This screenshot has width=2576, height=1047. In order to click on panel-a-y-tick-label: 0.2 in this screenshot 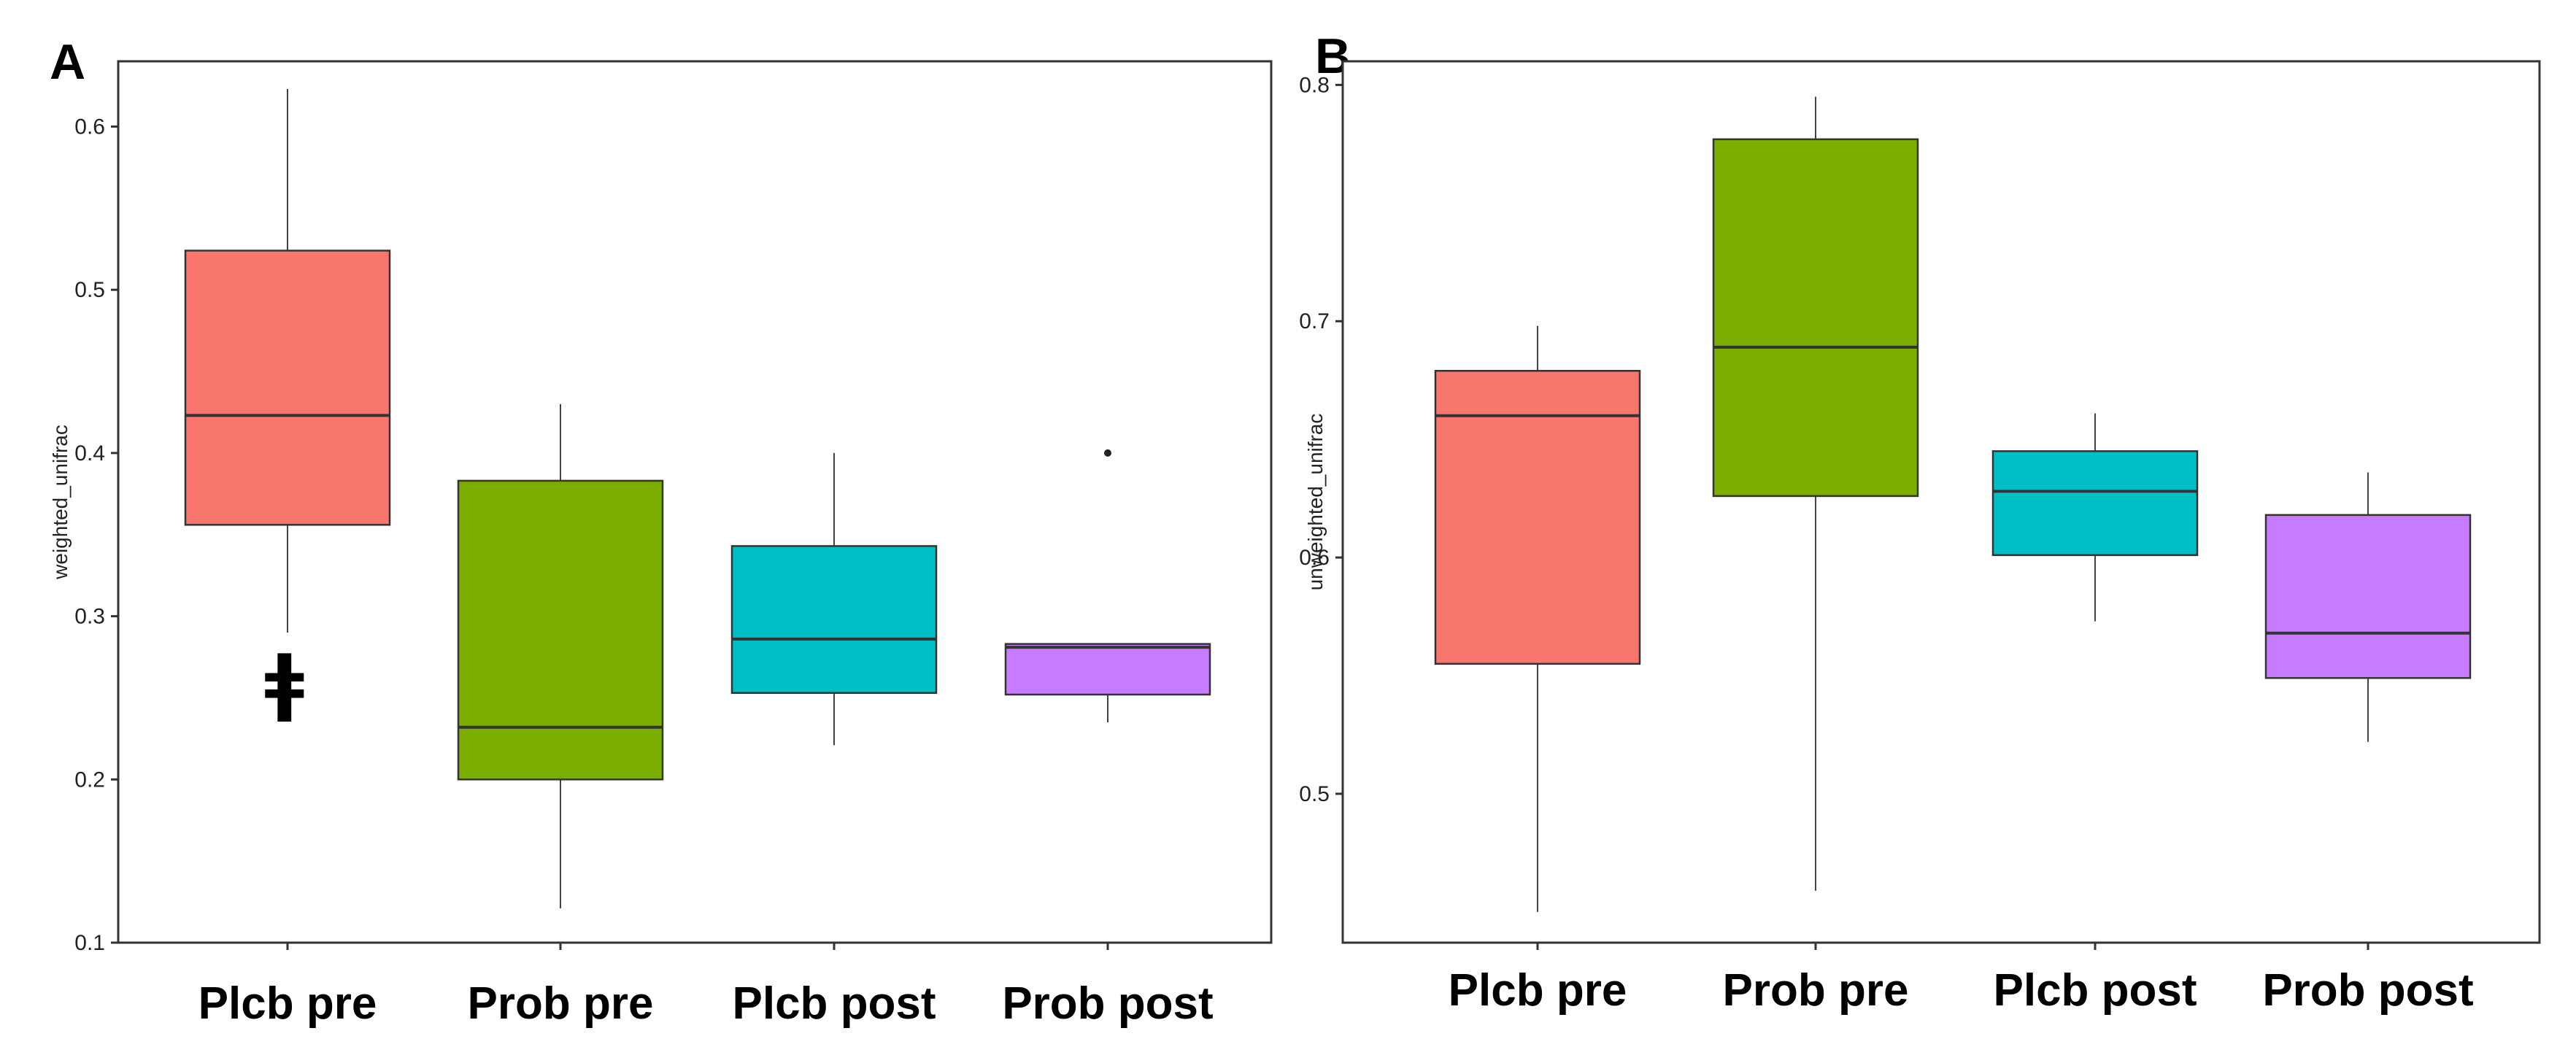, I will do `click(89, 780)`.